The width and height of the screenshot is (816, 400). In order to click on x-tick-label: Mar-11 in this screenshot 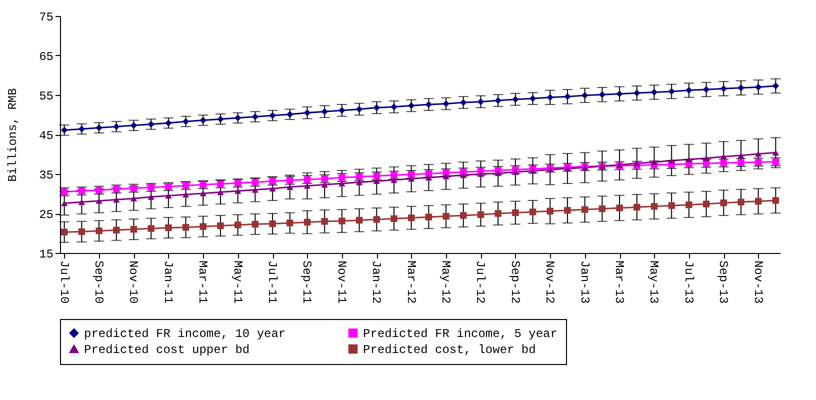, I will do `click(203, 282)`.